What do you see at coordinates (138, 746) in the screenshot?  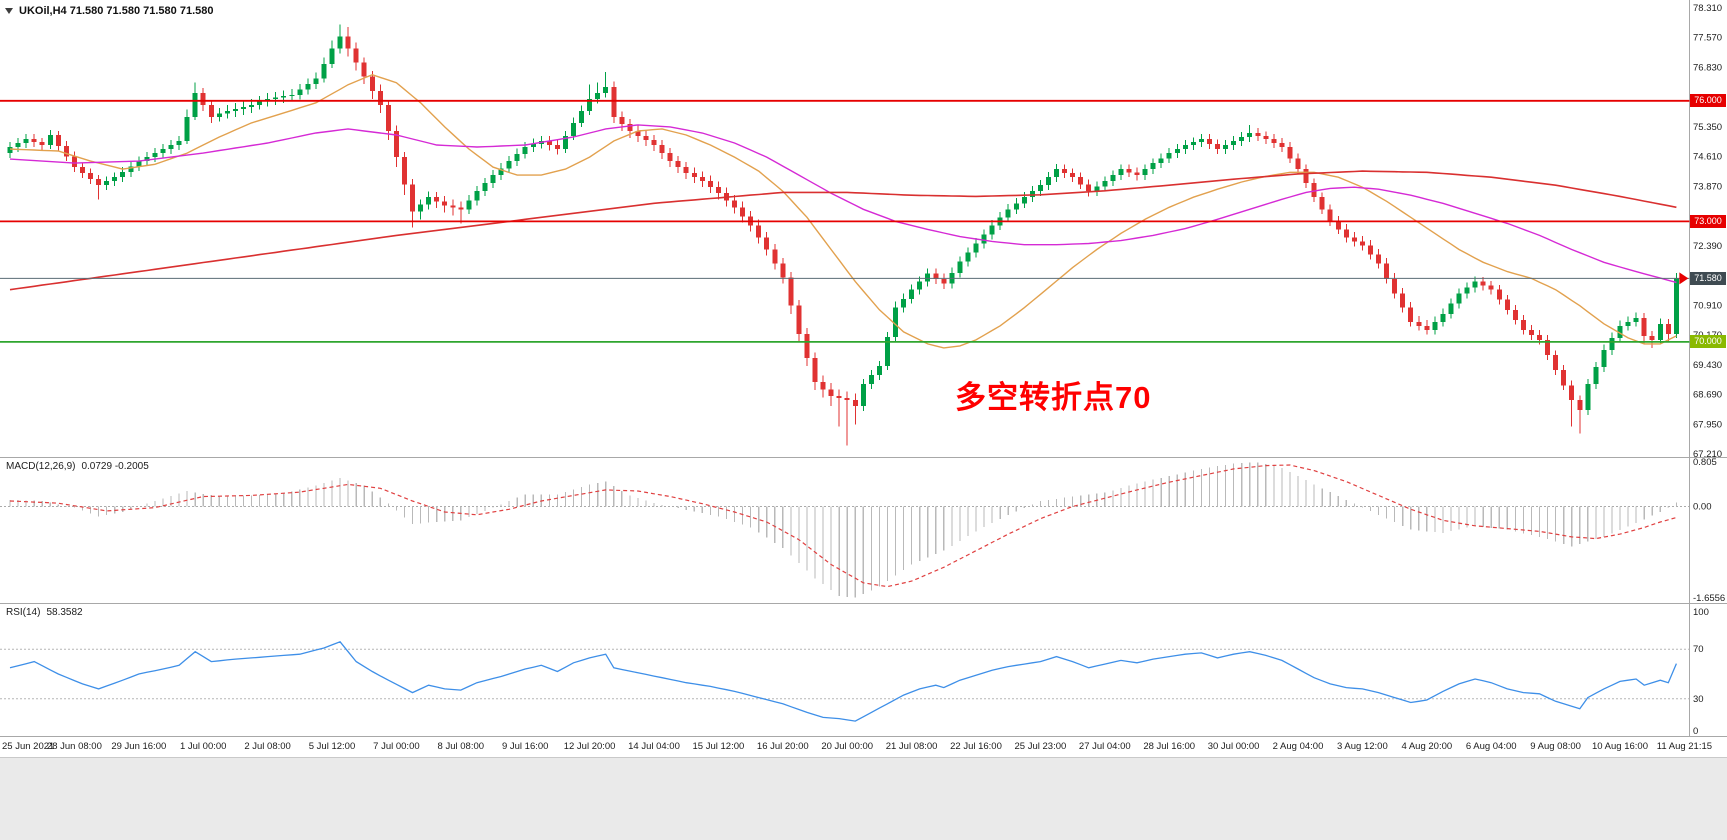 I see `time-tick: 29 Jun 16:00` at bounding box center [138, 746].